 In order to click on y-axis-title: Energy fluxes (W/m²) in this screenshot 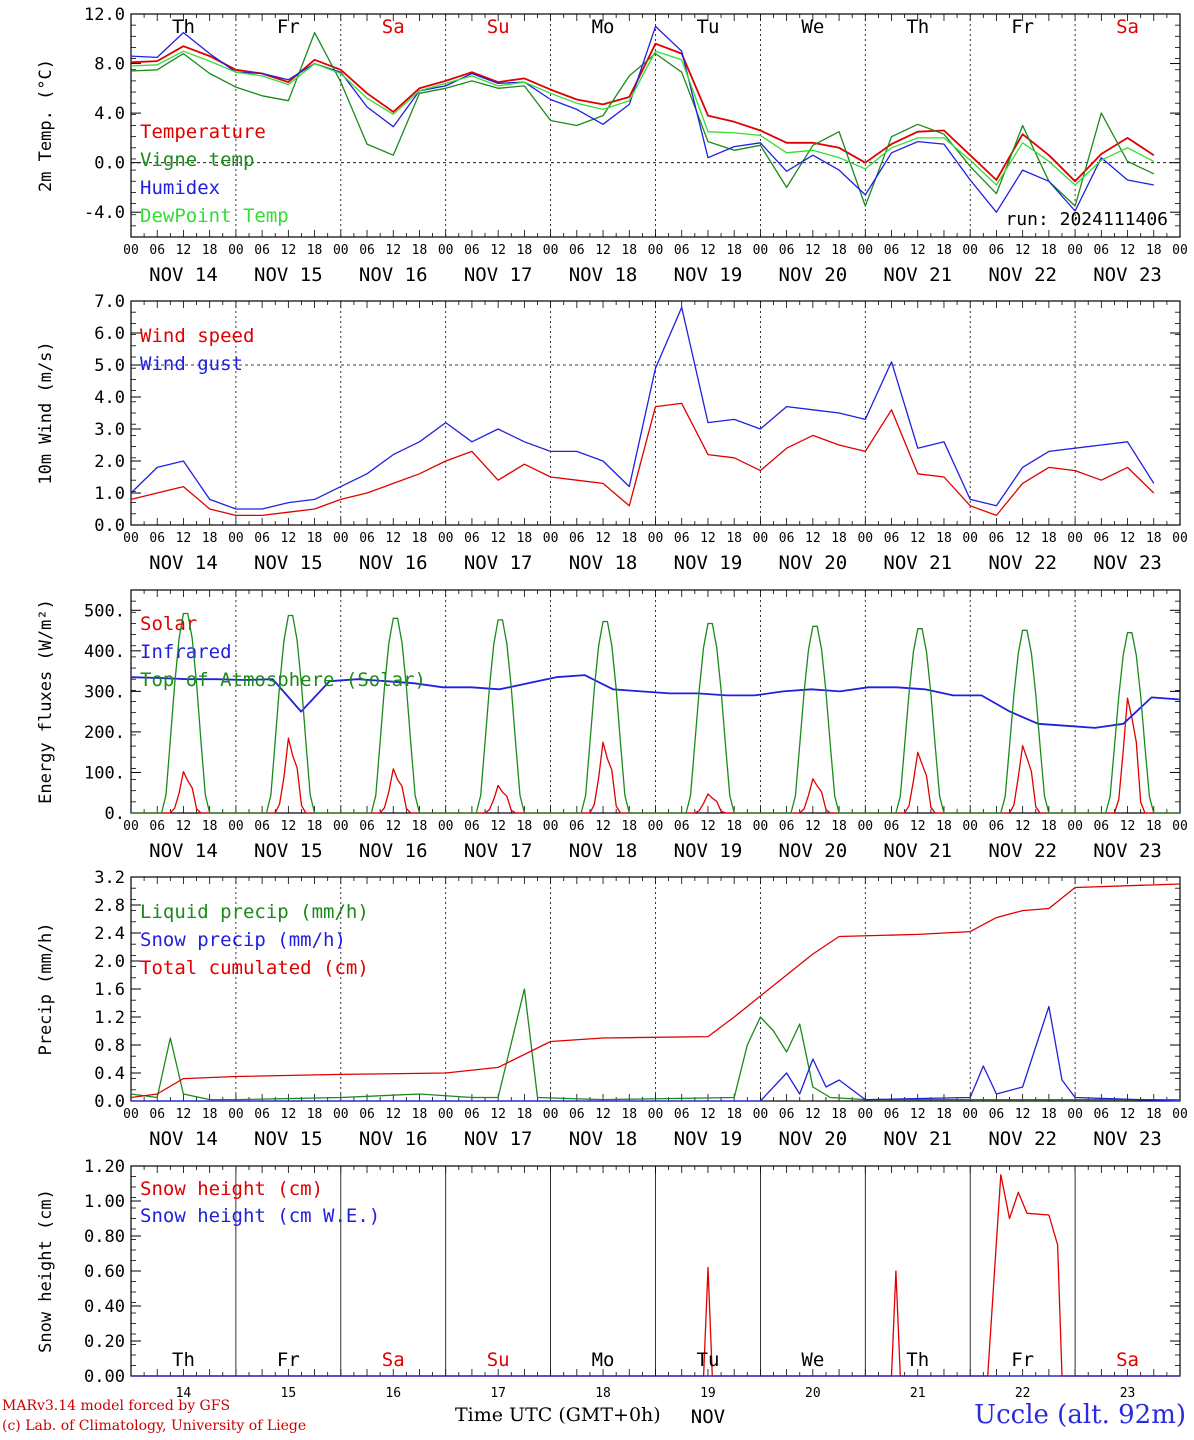, I will do `click(46, 701)`.